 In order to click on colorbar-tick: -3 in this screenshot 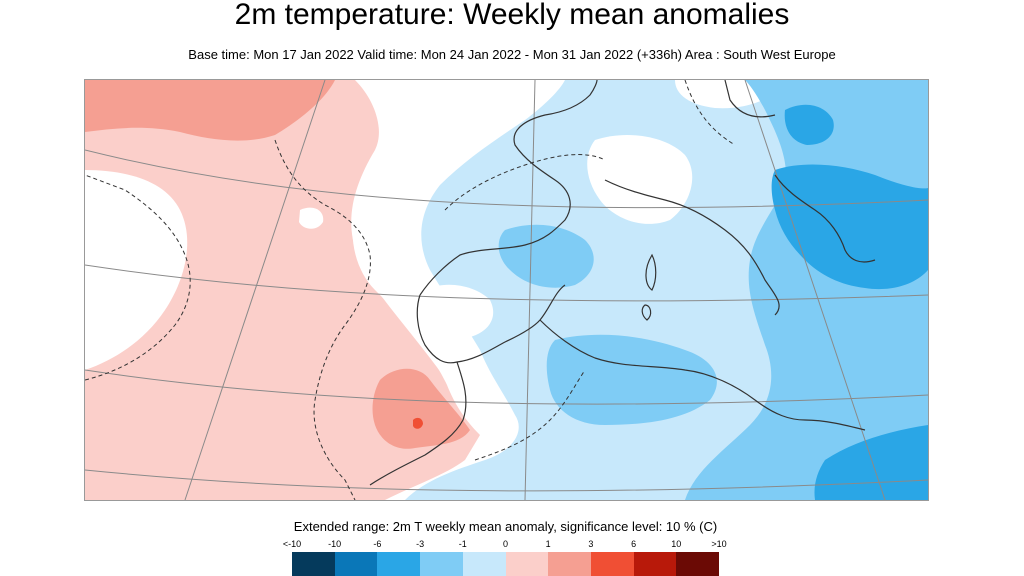, I will do `click(420, 544)`.